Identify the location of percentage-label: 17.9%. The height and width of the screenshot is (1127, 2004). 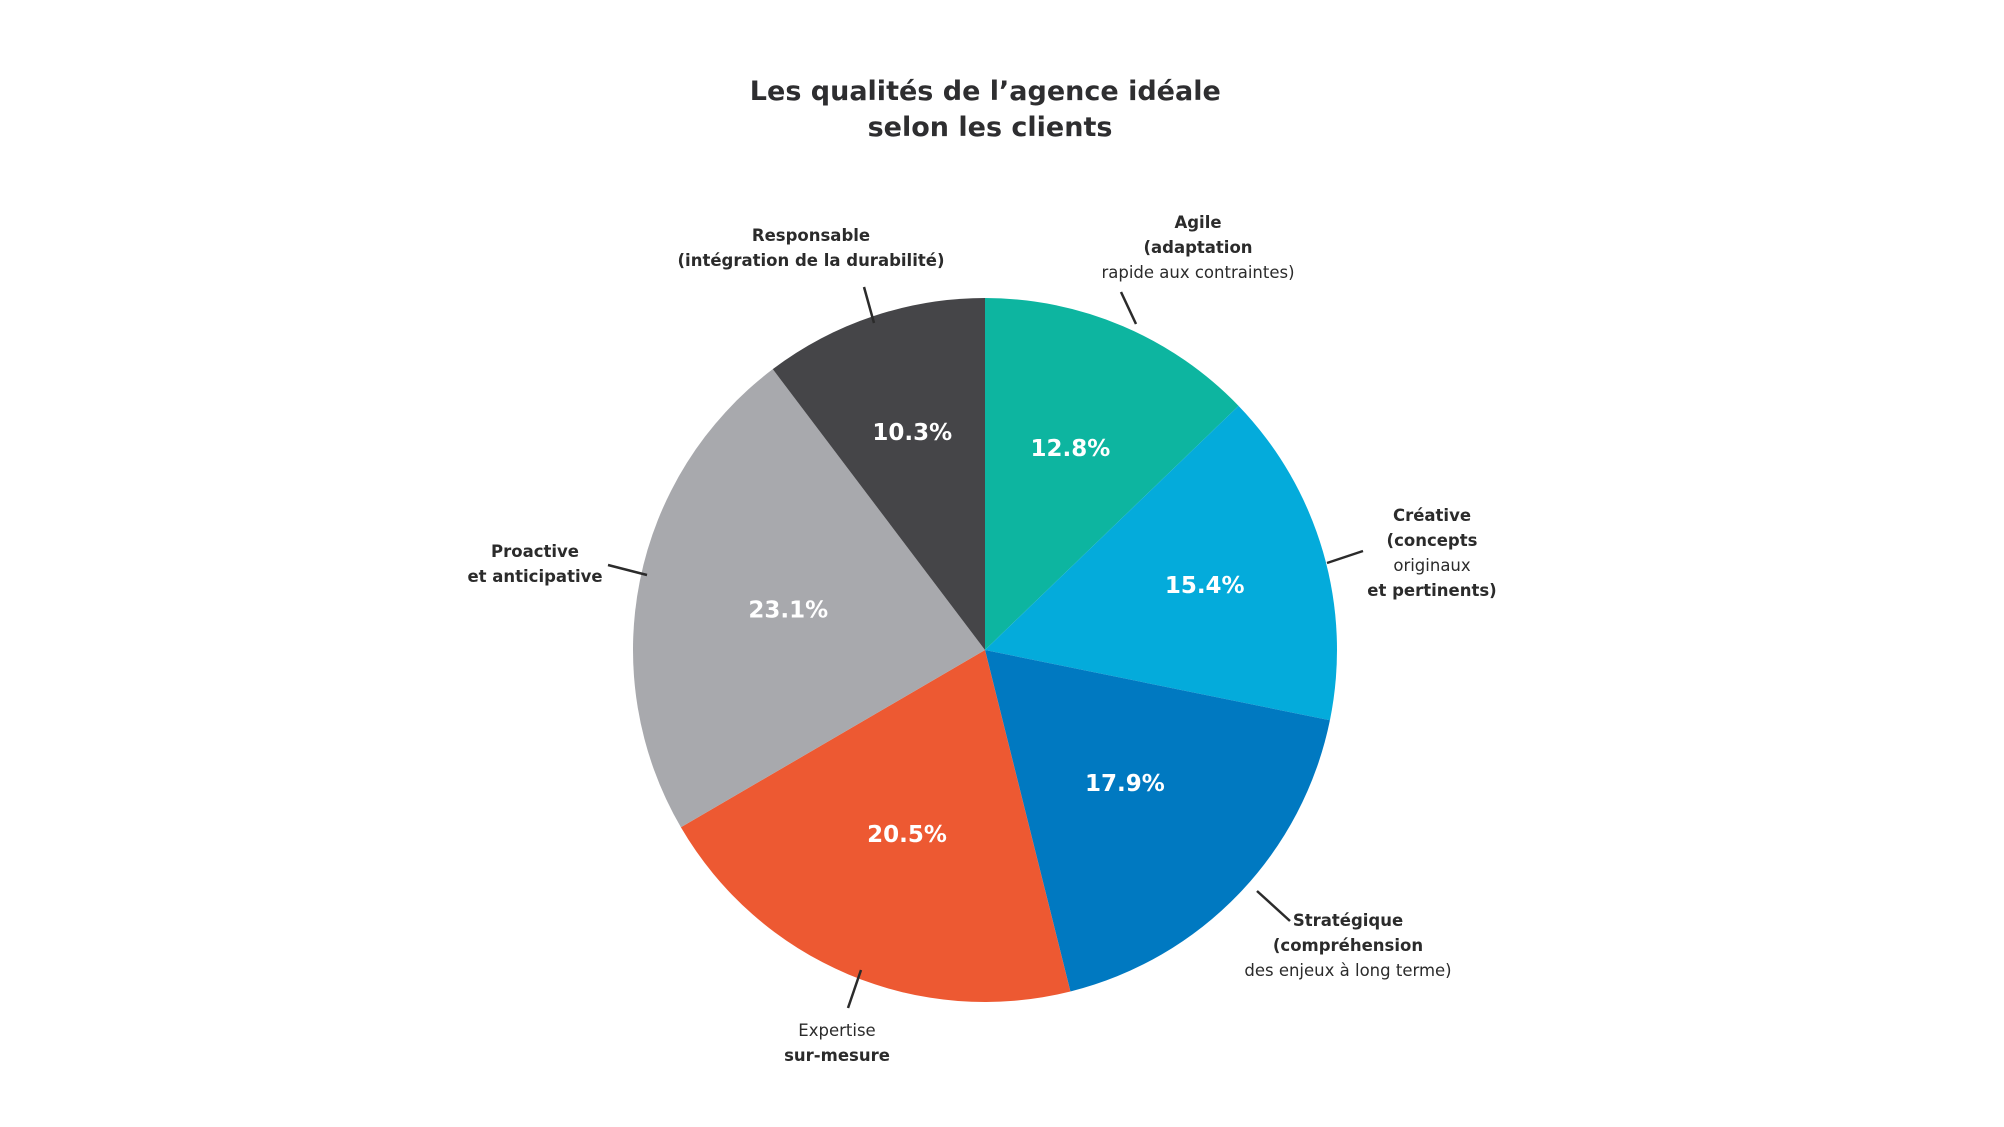
(1125, 784).